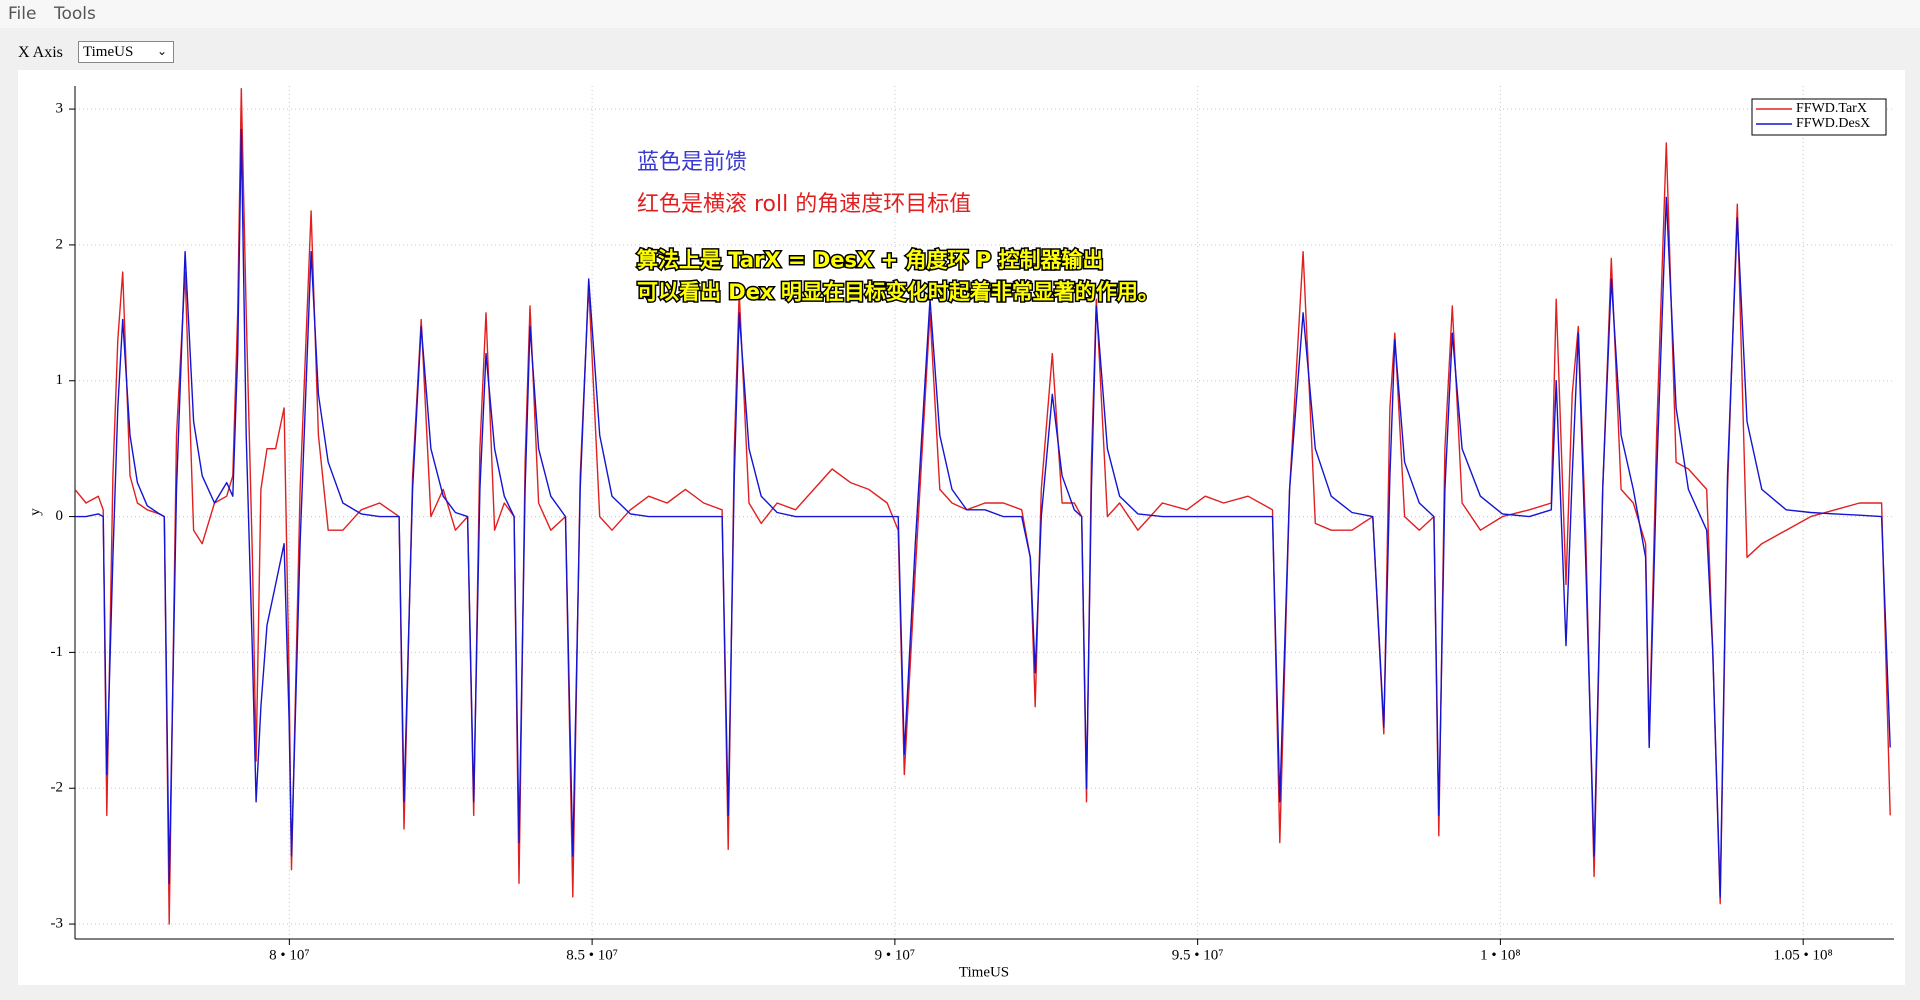 The image size is (1920, 1000). Describe the element at coordinates (60, 109) in the screenshot. I see `y-tick-label: 3` at that location.